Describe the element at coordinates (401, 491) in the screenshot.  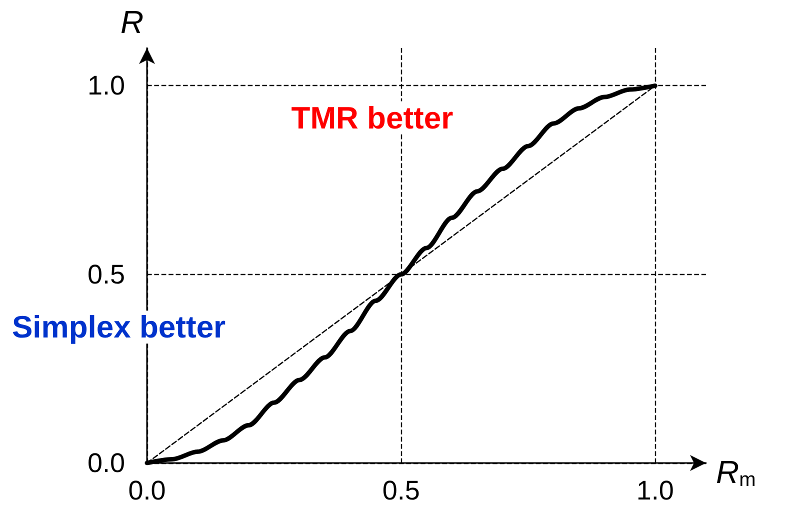
I see `x-tick-label: 0.5` at that location.